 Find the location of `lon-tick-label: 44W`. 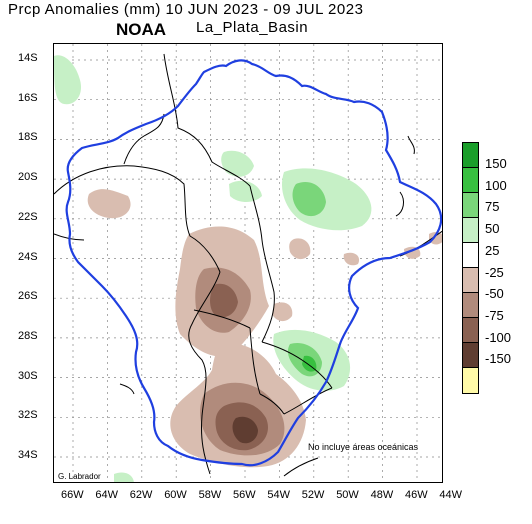

lon-tick-label: 44W is located at coordinates (451, 495).